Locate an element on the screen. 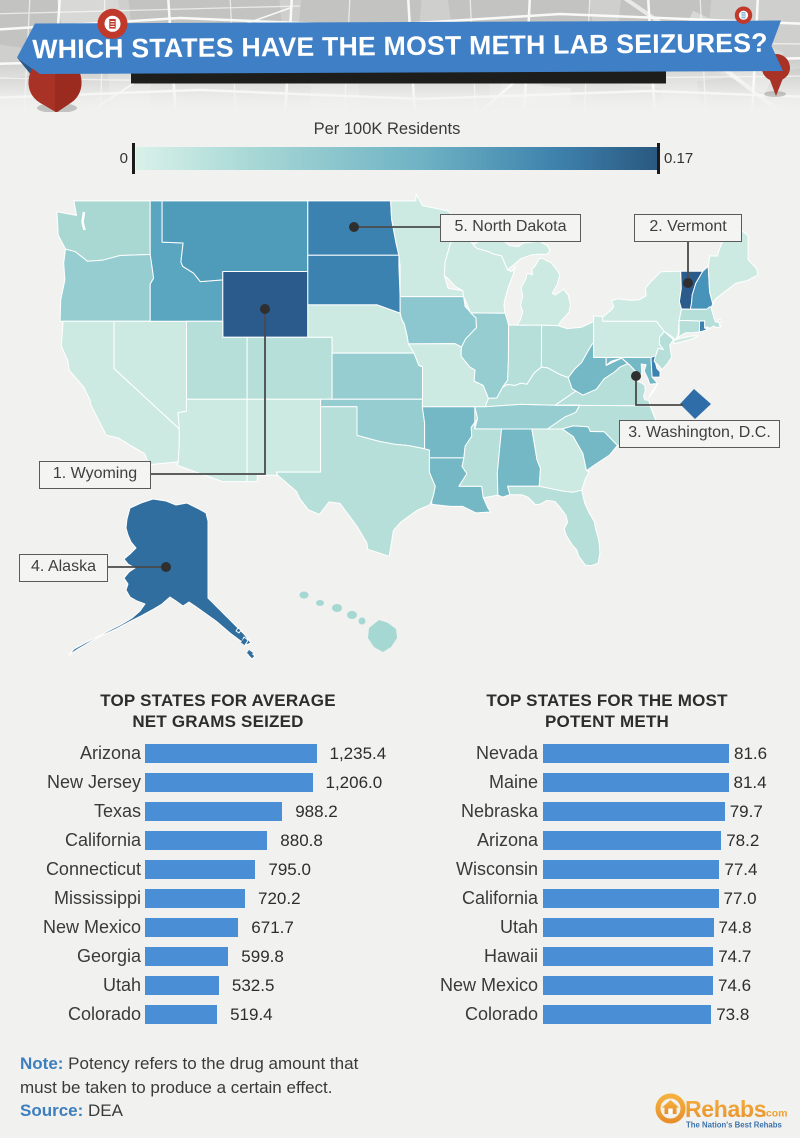  svg-text: The Nation's Best Rehabs is located at coordinates (734, 1125).